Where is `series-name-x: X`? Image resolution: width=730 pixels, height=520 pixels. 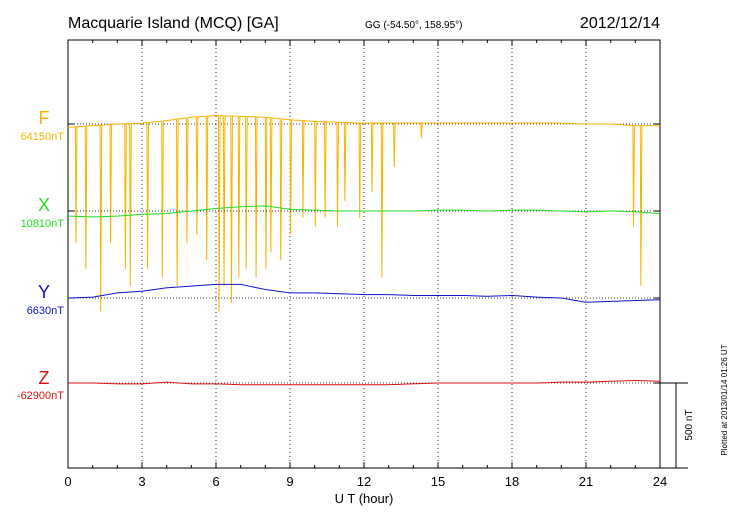
series-name-x: X is located at coordinates (44, 205).